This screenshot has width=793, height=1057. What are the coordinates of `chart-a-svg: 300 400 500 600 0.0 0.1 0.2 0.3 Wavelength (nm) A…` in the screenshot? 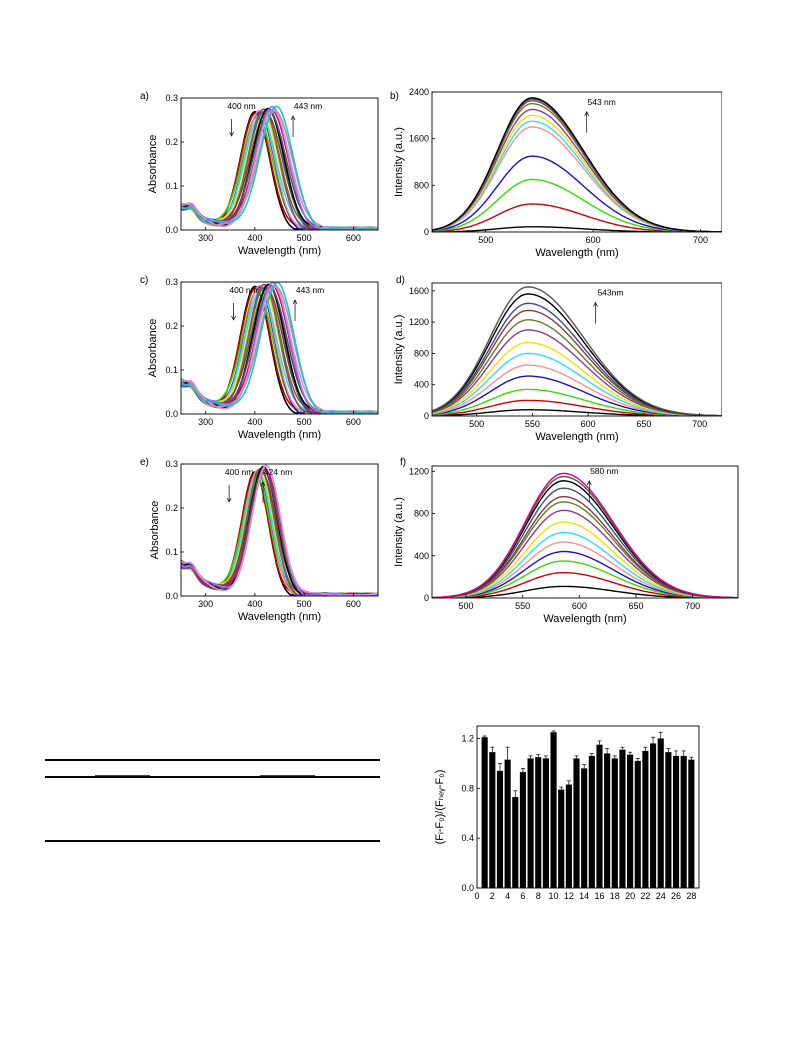 It's located at (259, 174).